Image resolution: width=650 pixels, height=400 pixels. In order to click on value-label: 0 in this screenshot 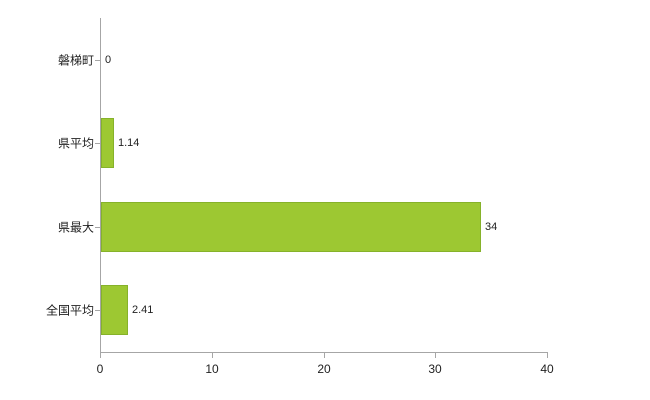, I will do `click(108, 59)`.